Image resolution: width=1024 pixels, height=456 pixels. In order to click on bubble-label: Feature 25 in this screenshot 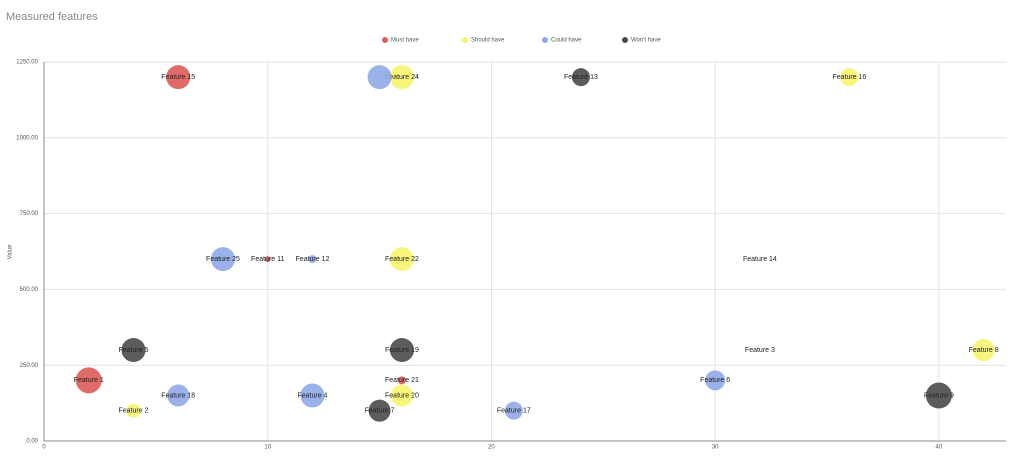, I will do `click(223, 259)`.